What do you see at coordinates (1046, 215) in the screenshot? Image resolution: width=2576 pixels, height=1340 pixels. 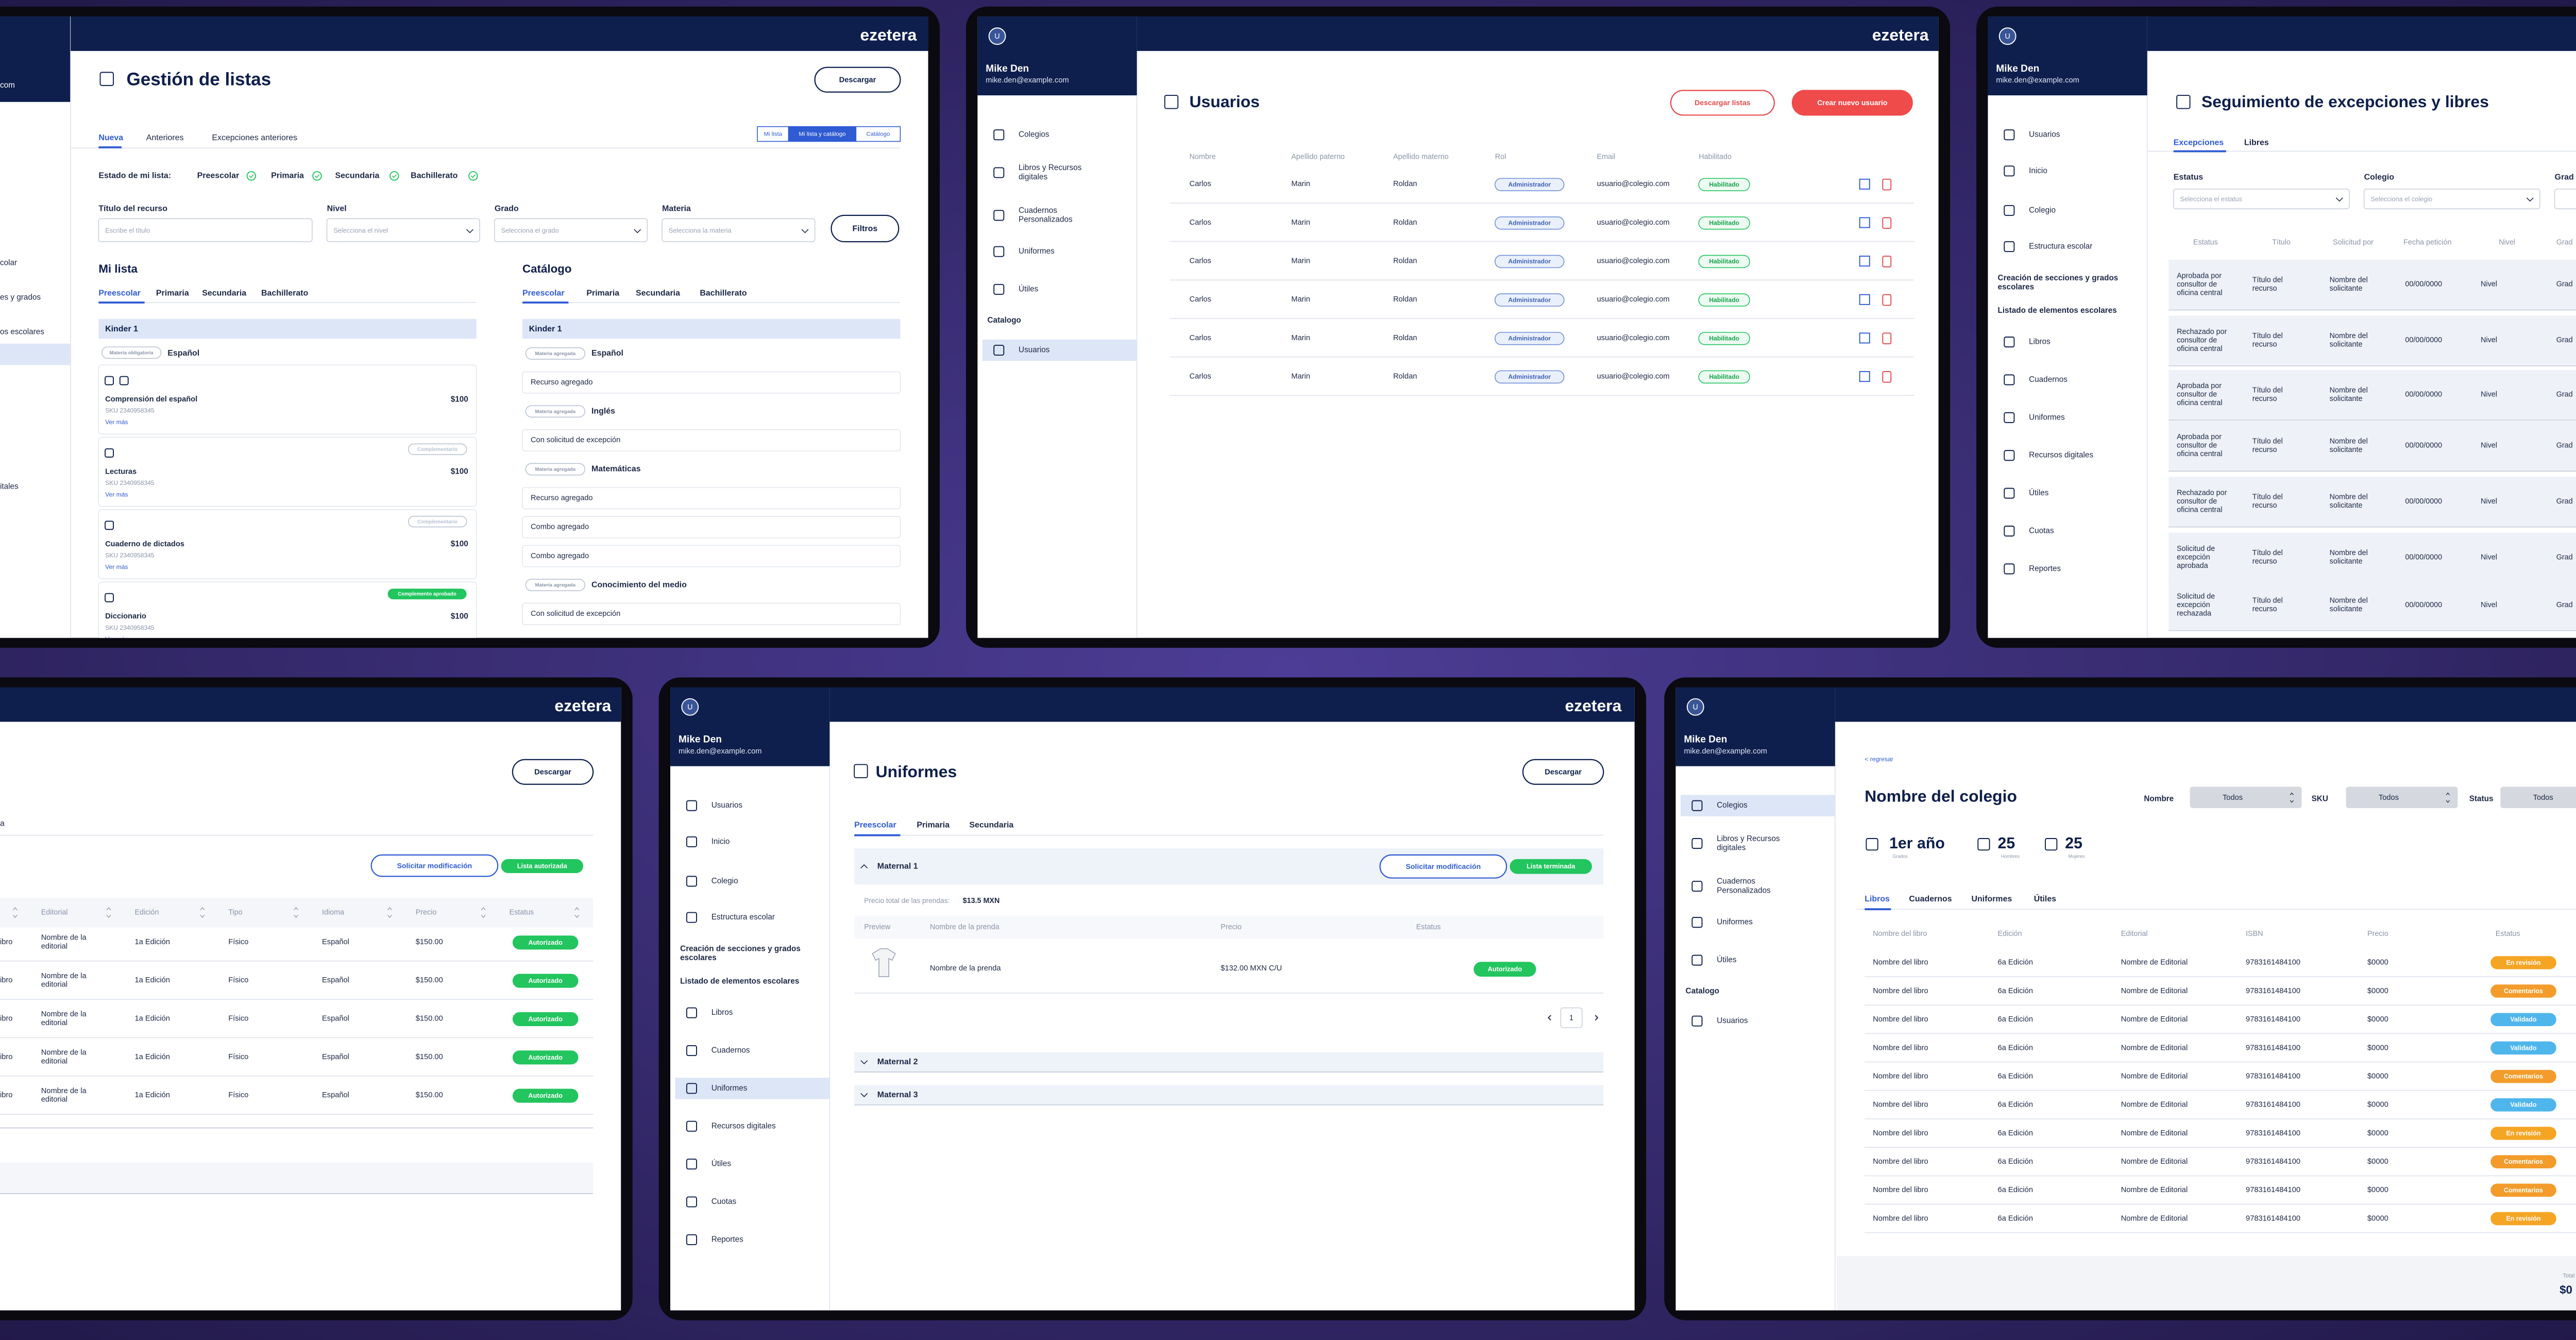 I see `nav-label: Cuadernos Personalizados` at bounding box center [1046, 215].